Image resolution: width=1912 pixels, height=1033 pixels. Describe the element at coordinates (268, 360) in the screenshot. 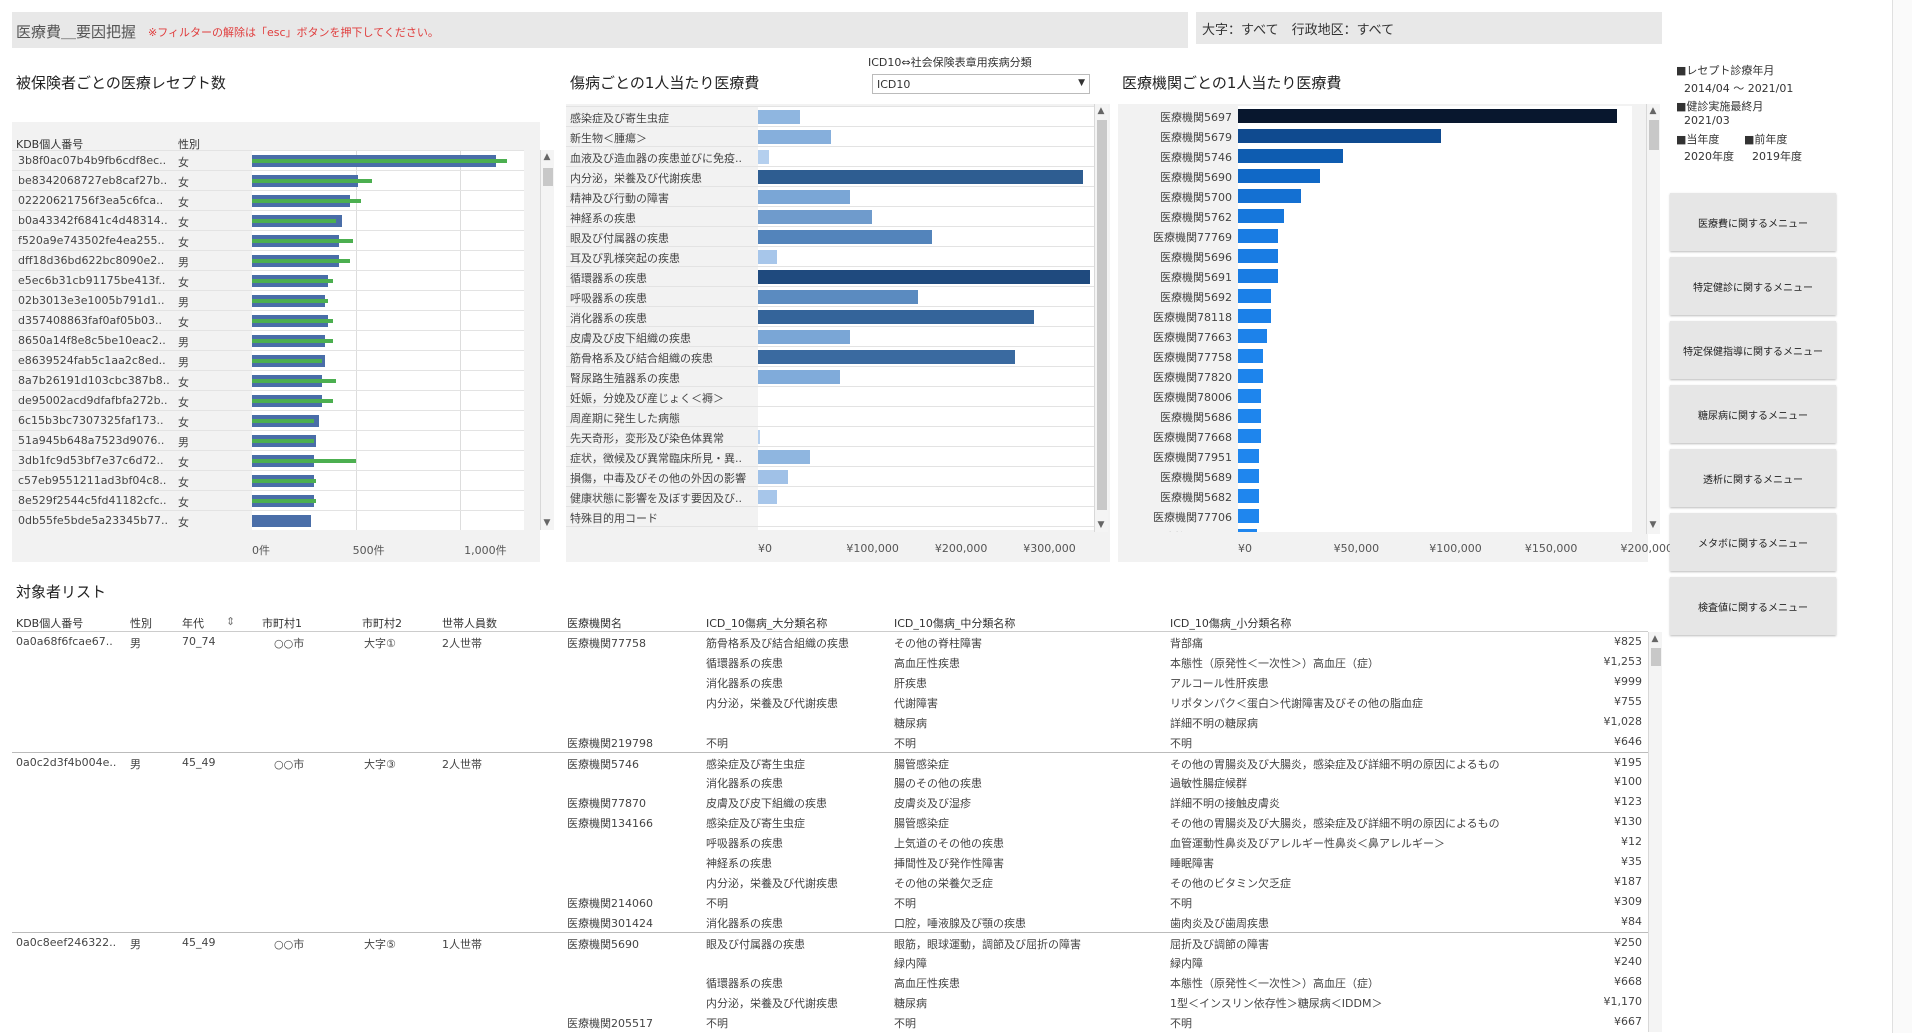

I see `table-row: e8639524fab5c1aa2c8ed.. 男` at that location.